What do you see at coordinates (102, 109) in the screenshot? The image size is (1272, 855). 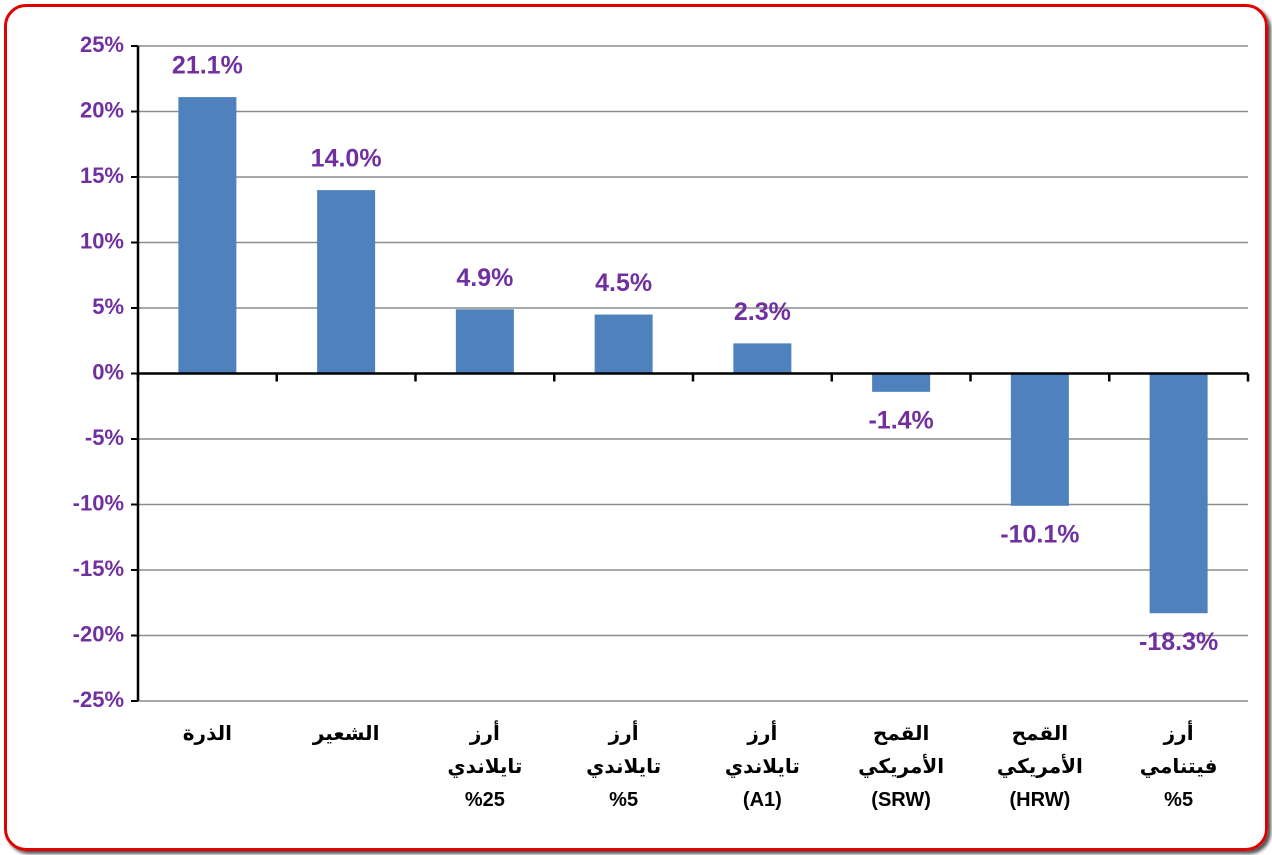 I see `y-tick-label: 20%` at bounding box center [102, 109].